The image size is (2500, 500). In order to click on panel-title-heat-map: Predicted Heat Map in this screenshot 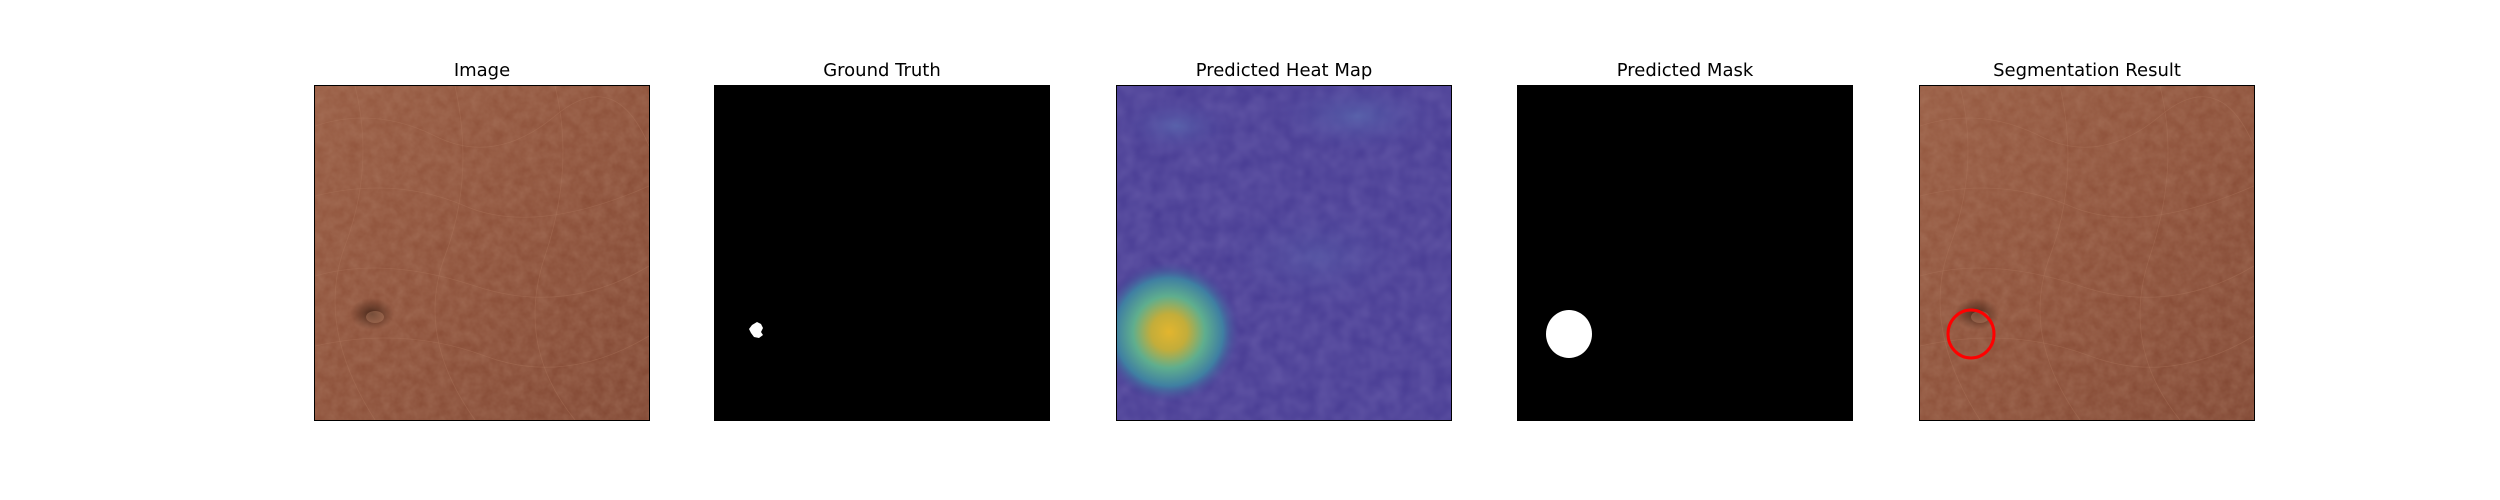, I will do `click(1284, 70)`.